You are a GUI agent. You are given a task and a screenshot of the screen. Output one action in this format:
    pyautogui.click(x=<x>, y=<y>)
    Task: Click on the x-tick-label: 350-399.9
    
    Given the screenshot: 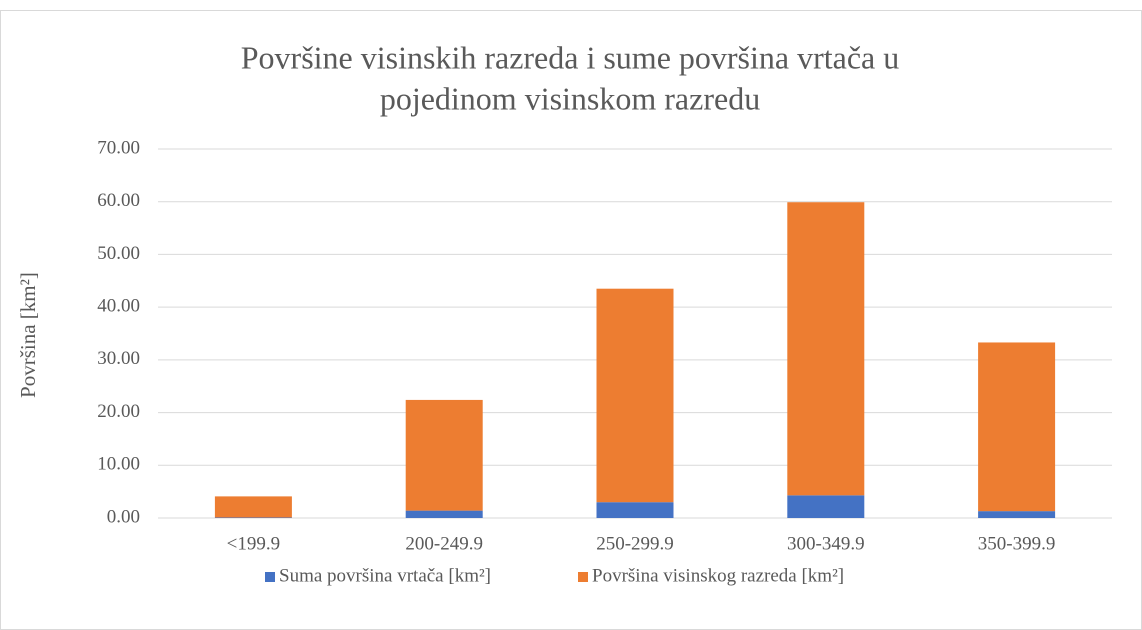 What is the action you would take?
    pyautogui.click(x=1017, y=543)
    